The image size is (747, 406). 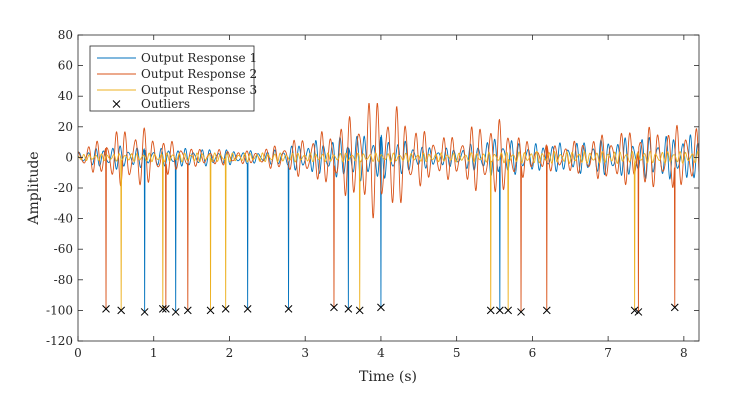 I want to click on y-tick-label: -20, so click(x=63, y=188).